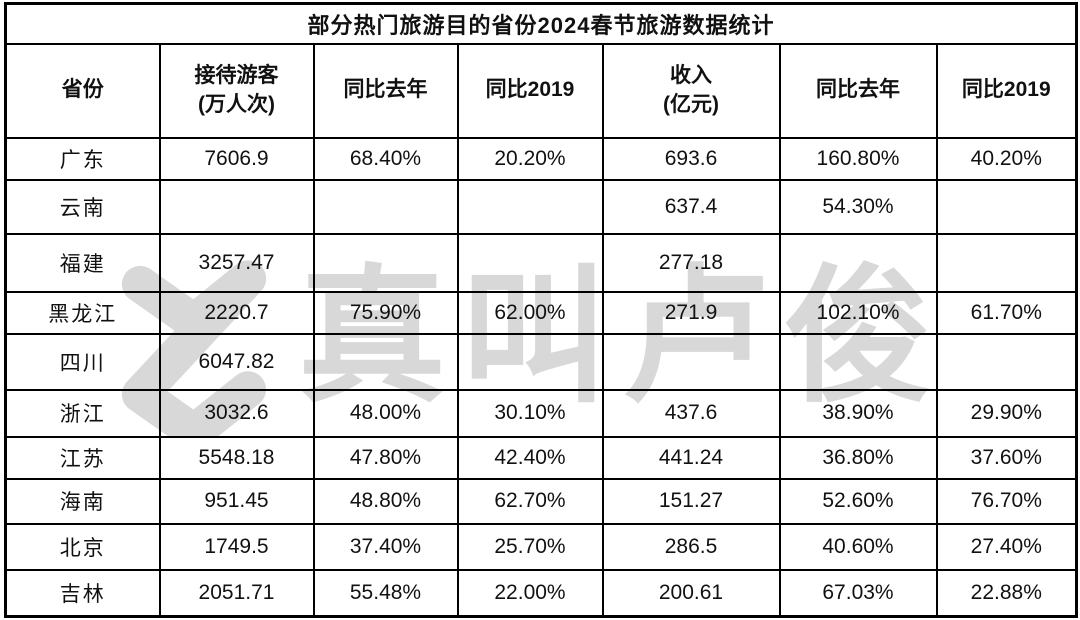  I want to click on value-cell: 1749.5, so click(236, 546).